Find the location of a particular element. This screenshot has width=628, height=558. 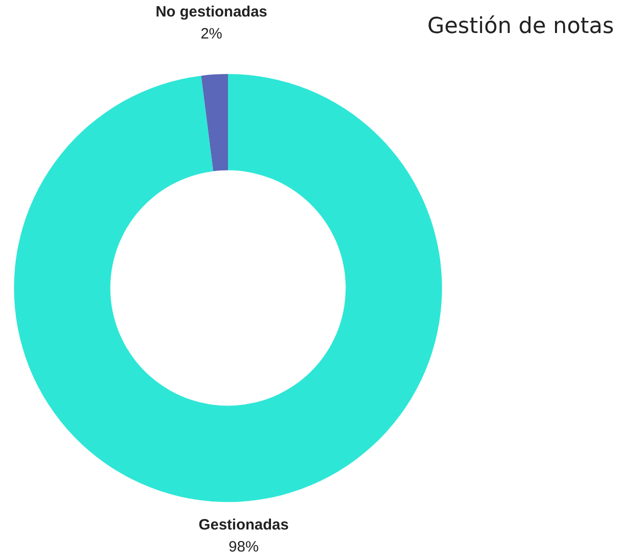

text: Gestión de notas is located at coordinates (520, 26).